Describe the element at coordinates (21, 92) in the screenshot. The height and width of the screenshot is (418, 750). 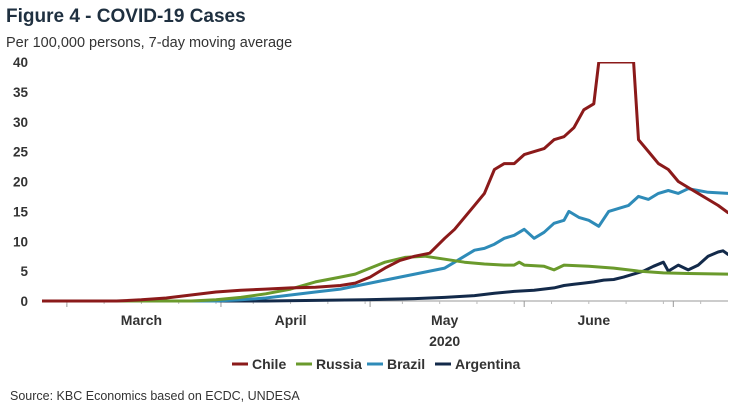
I see `y-tick-label: 35` at that location.